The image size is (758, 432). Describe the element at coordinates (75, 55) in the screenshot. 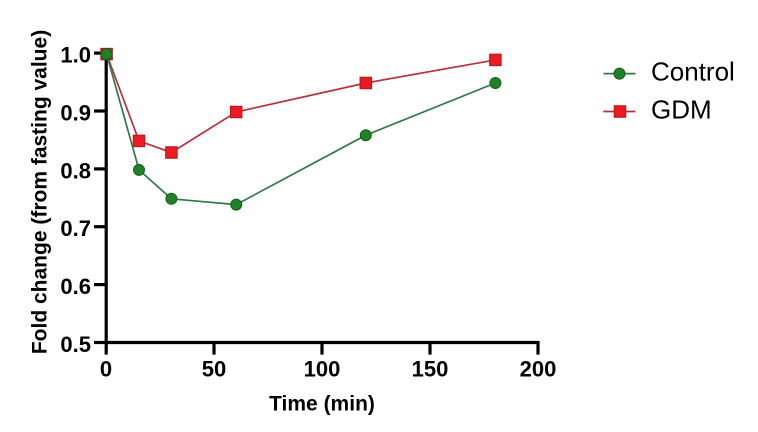

I see `svg-text: 1.0` at that location.